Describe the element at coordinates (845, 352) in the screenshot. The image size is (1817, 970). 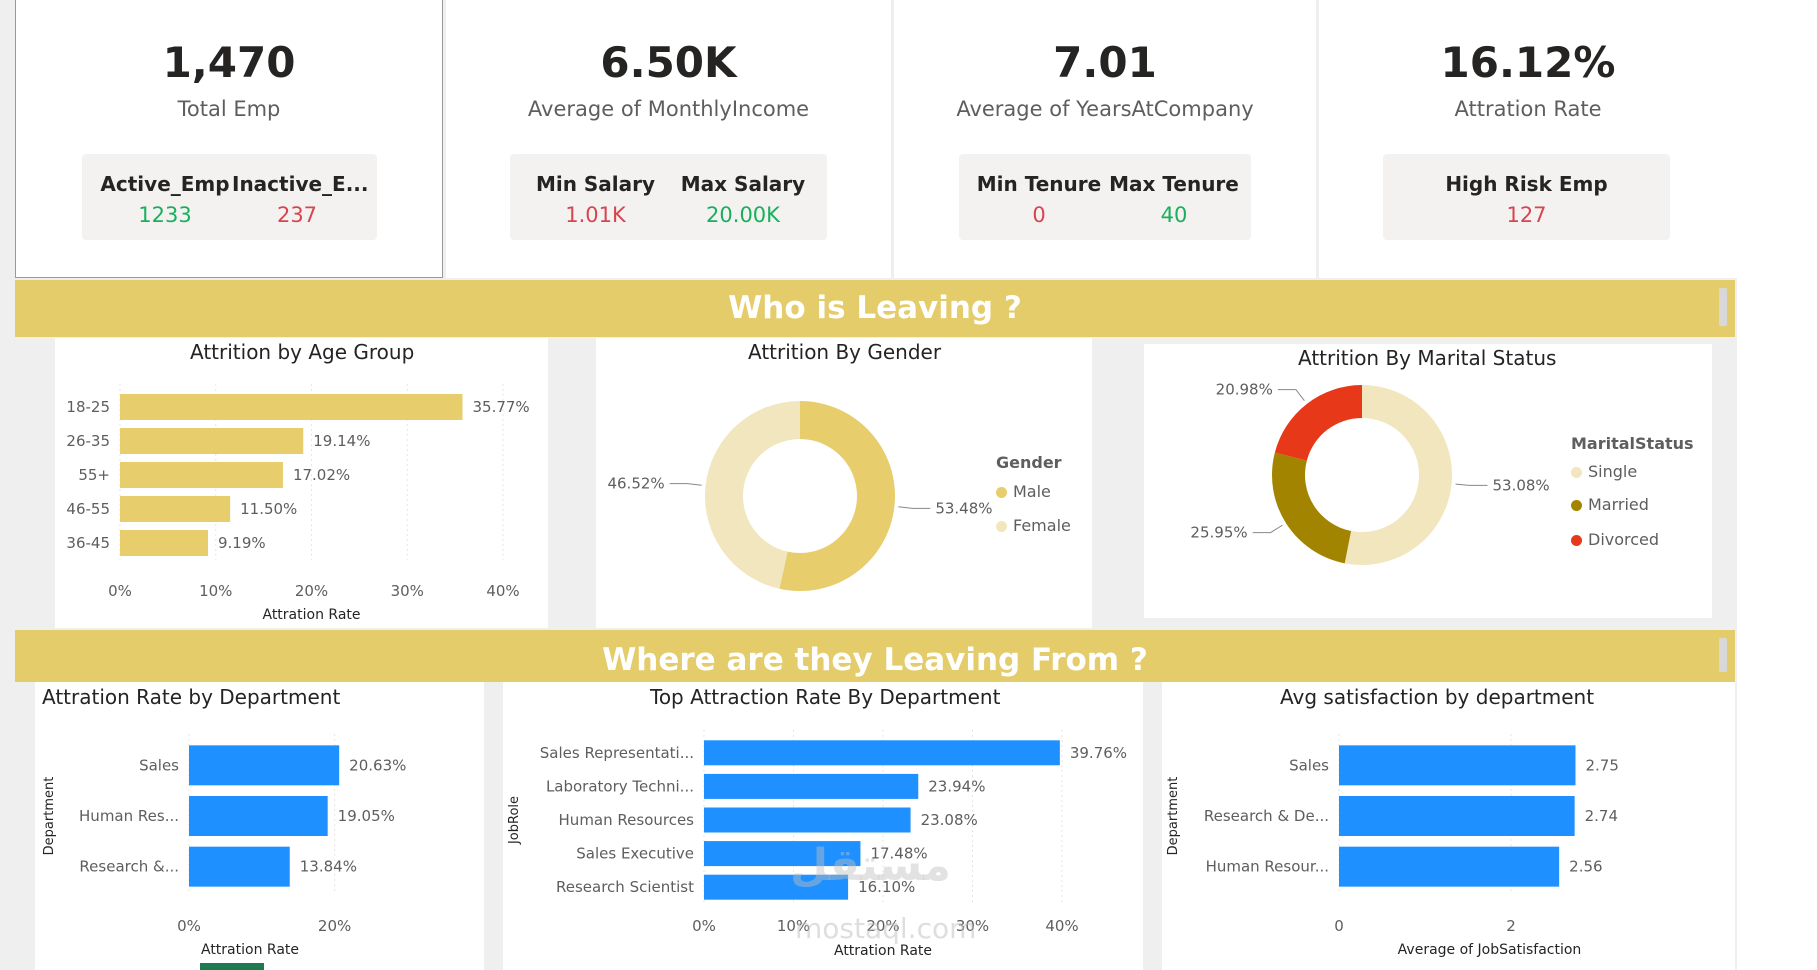
I see `chart-title: Attrition By Gender` at that location.